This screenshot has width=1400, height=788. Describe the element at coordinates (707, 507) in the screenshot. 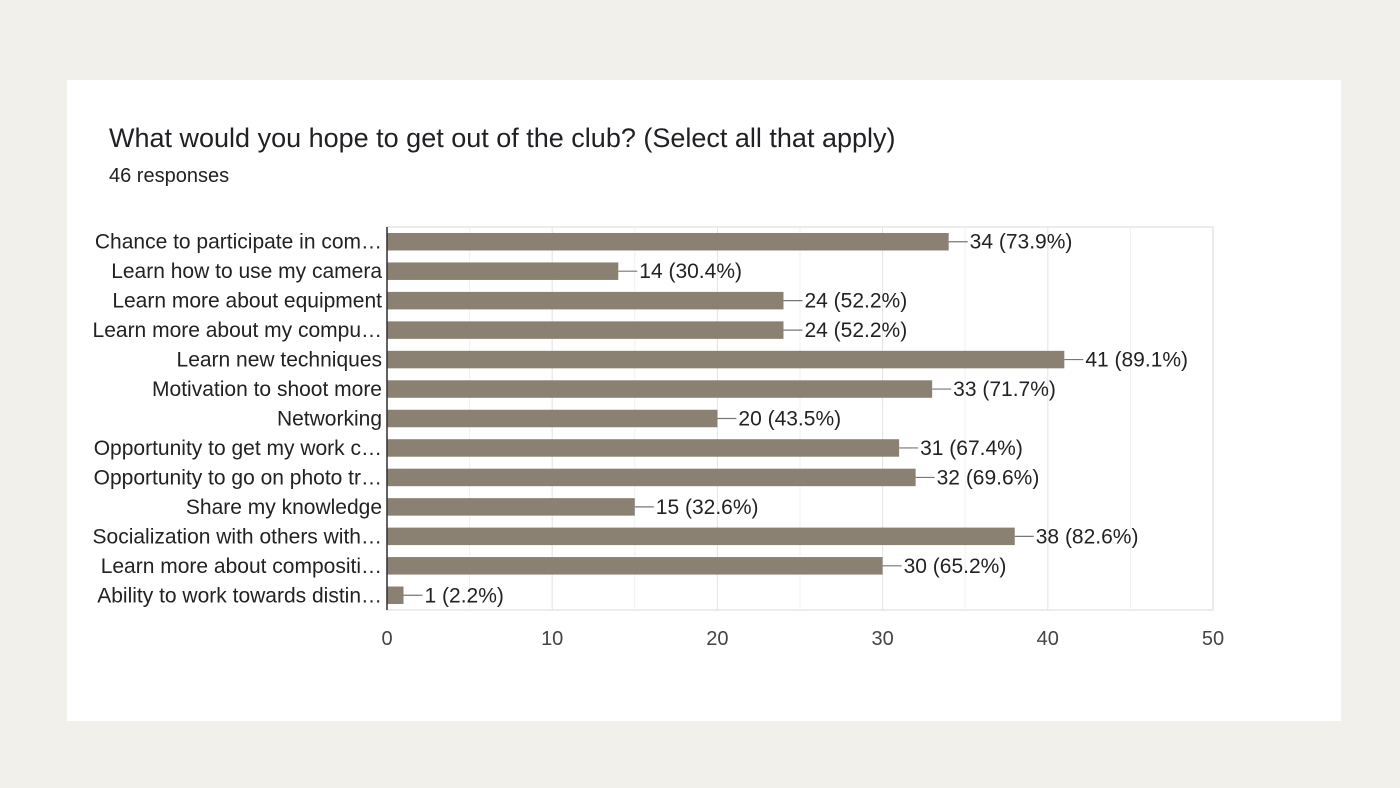

I see `data-label: 15 (32.6%)` at that location.